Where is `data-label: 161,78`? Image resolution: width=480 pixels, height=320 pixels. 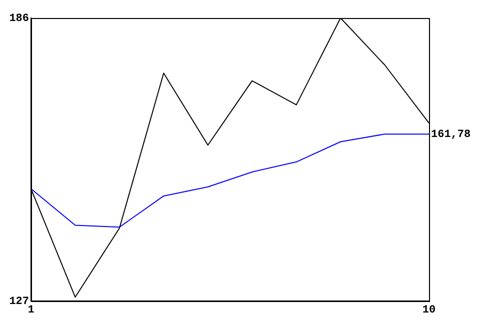 data-label: 161,78 is located at coordinates (451, 134).